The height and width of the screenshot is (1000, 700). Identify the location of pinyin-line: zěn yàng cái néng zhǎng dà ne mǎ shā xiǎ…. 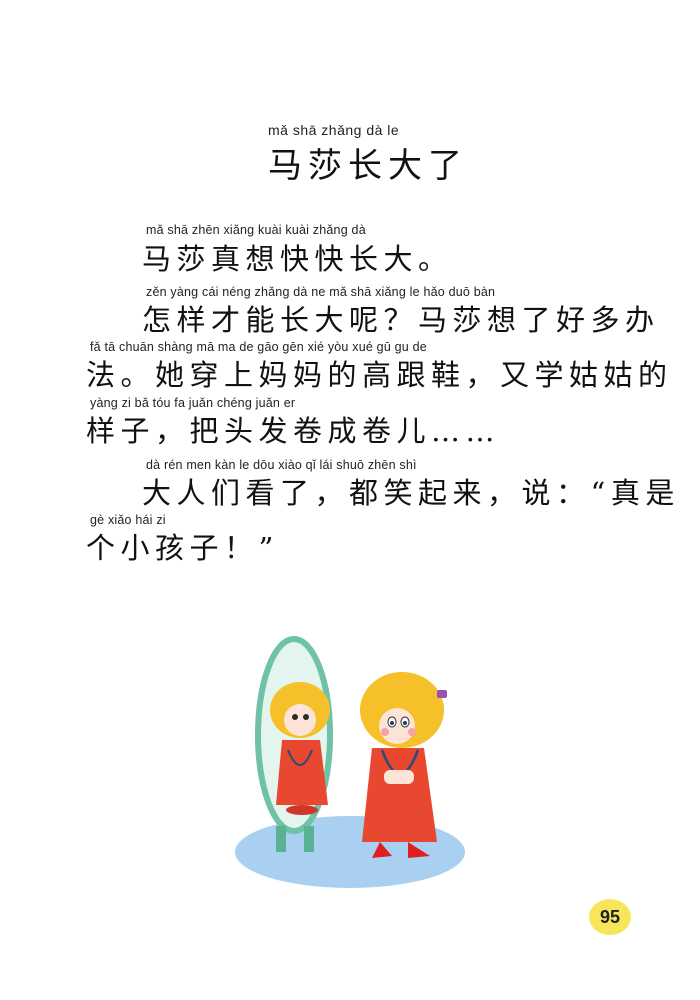
(321, 292).